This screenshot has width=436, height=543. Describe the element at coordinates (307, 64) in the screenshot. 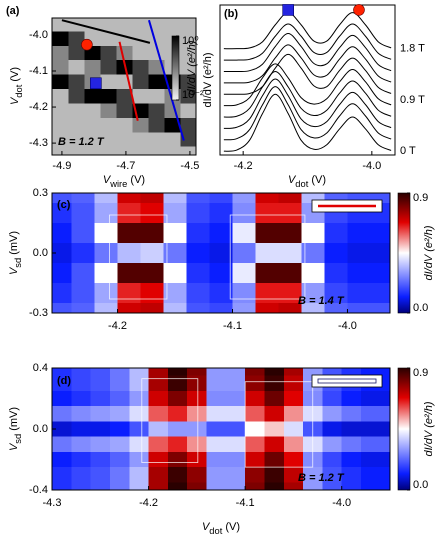

I see `curve` at that location.